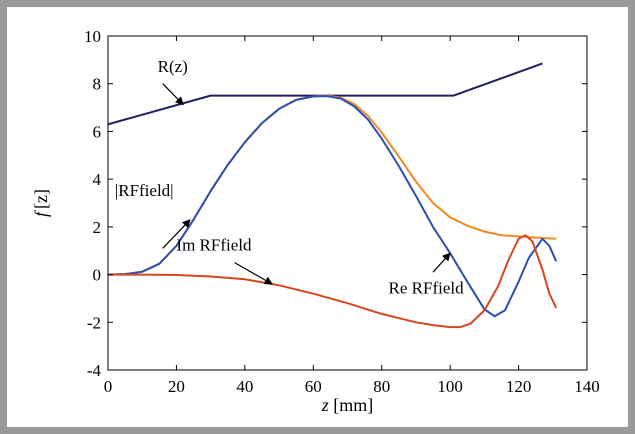 Image resolution: width=635 pixels, height=434 pixels. I want to click on x-axis-label: z [mm], so click(347, 405).